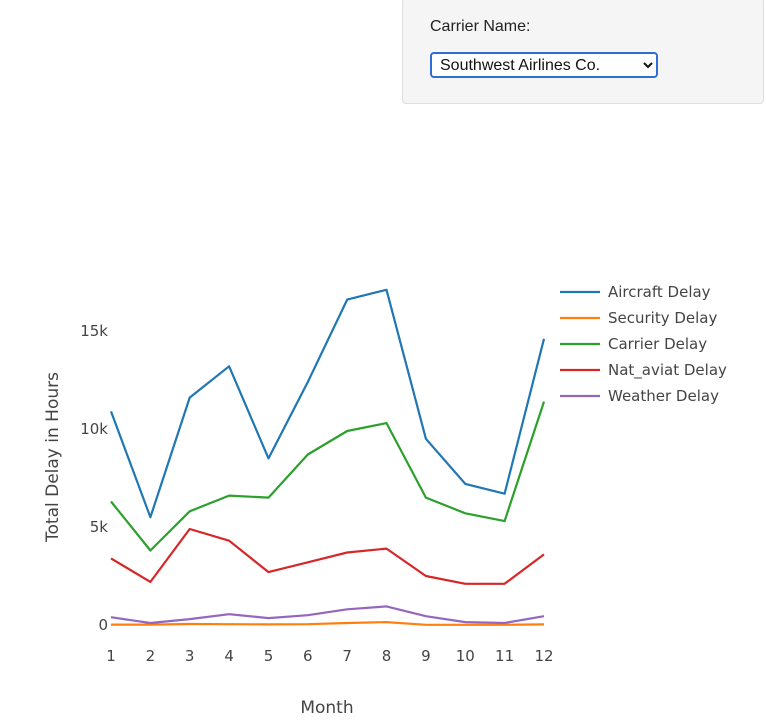 Image resolution: width=766 pixels, height=720 pixels. I want to click on x-tick-label: 3, so click(190, 656).